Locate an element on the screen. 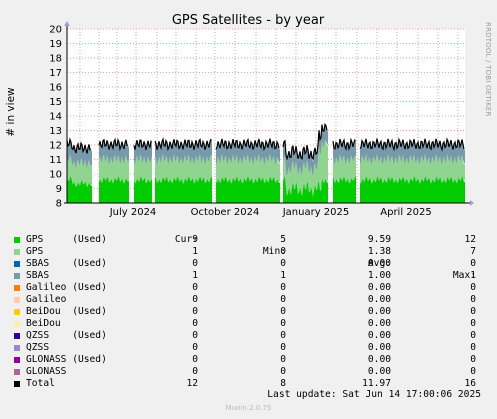 The height and width of the screenshot is (419, 497). x-tick-label: April 2025 is located at coordinates (405, 212).